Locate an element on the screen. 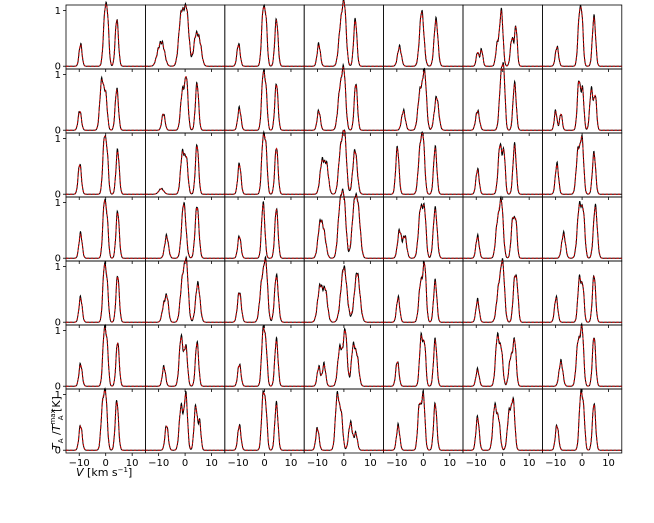 This screenshot has height=523, width=654. panel-r3-c1 is located at coordinates (104, 166).